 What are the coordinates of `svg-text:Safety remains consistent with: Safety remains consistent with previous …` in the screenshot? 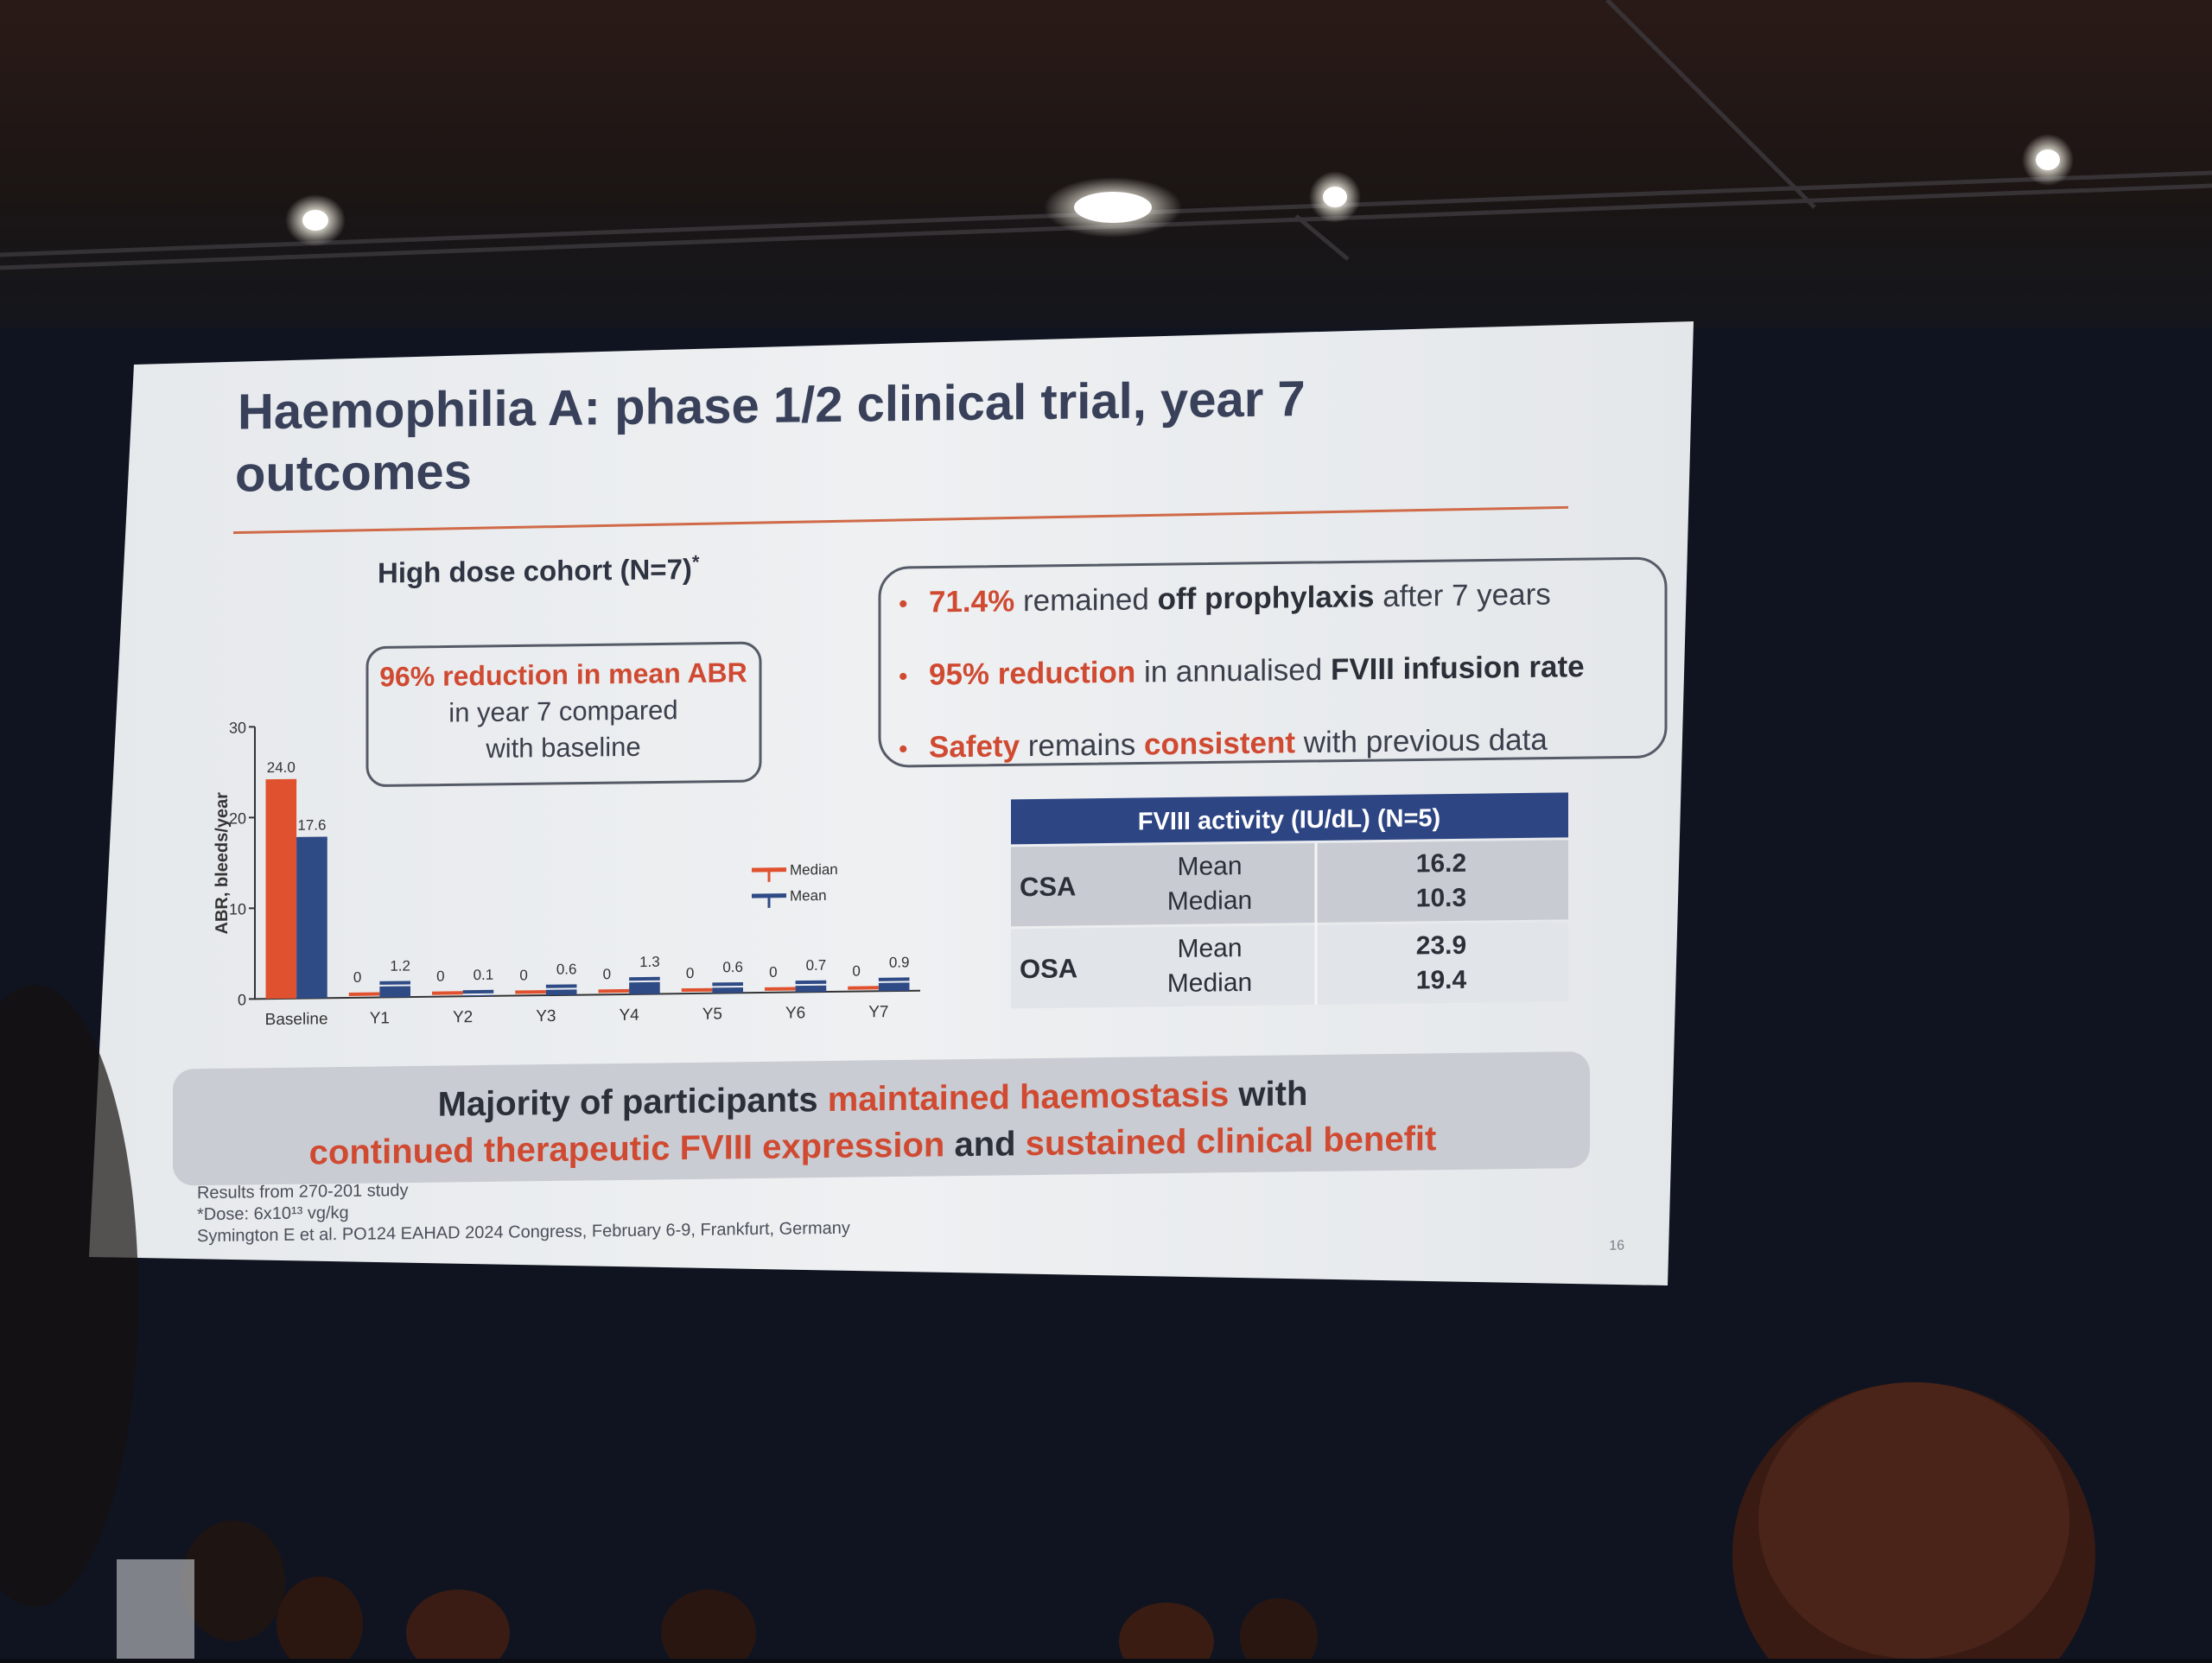 It's located at (1238, 744).